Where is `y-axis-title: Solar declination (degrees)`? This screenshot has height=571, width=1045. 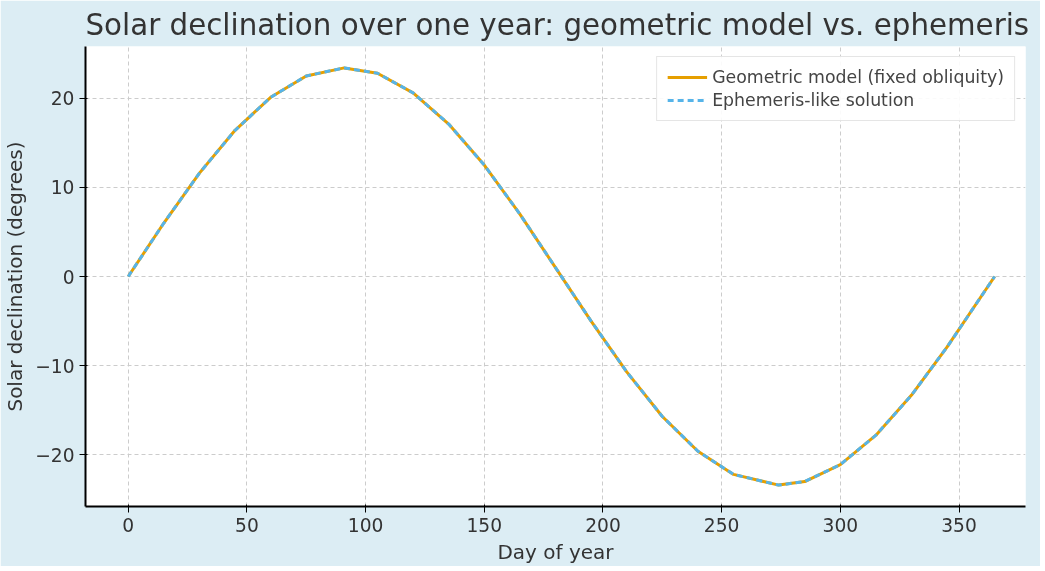
y-axis-title: Solar declination (degrees) is located at coordinates (15, 276).